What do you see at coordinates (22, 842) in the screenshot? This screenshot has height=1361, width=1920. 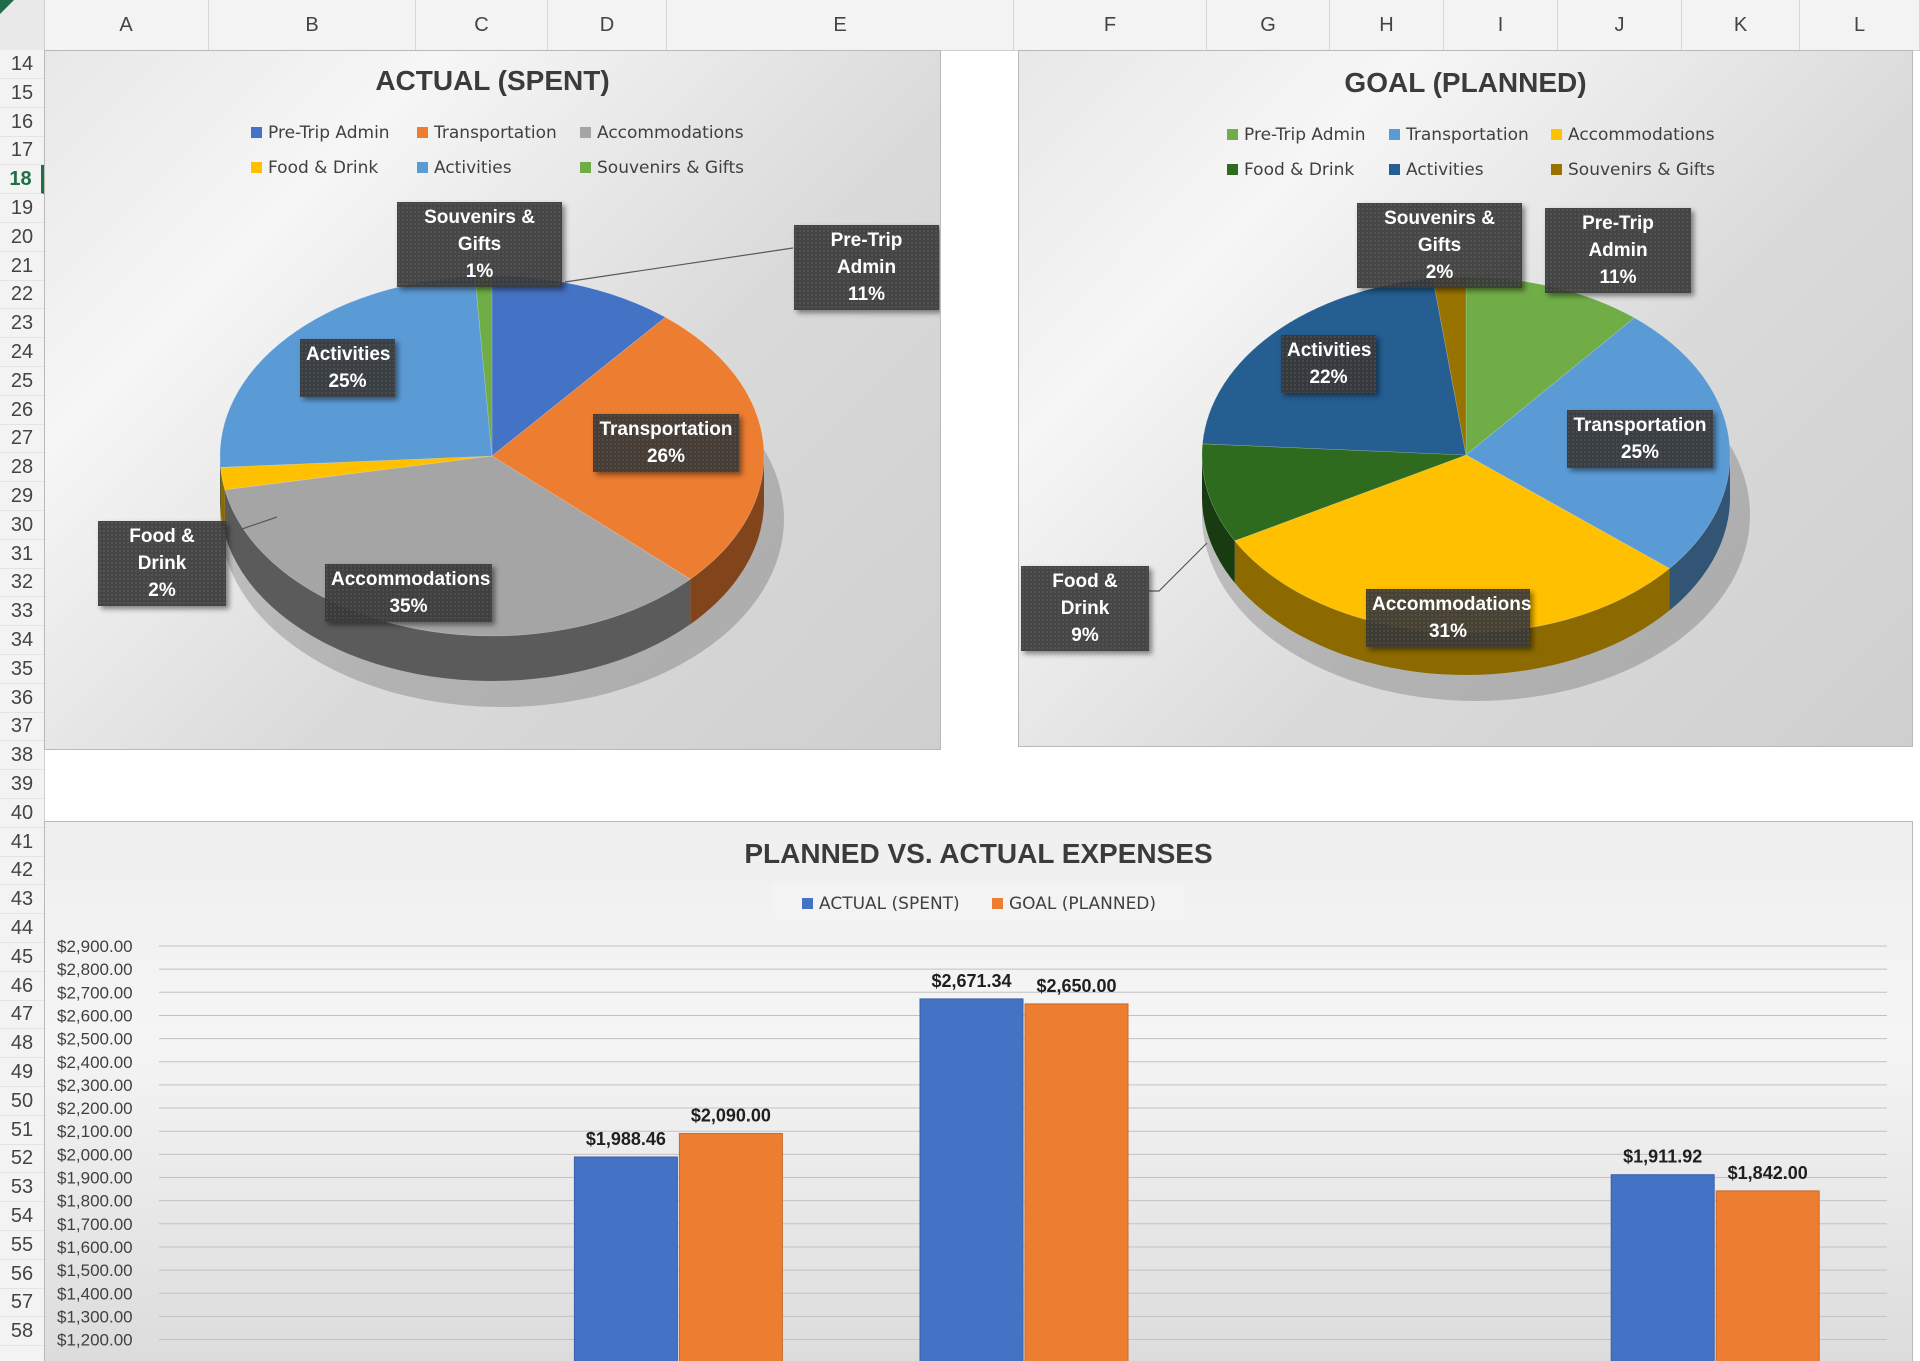 I see `row-header-41: 41` at bounding box center [22, 842].